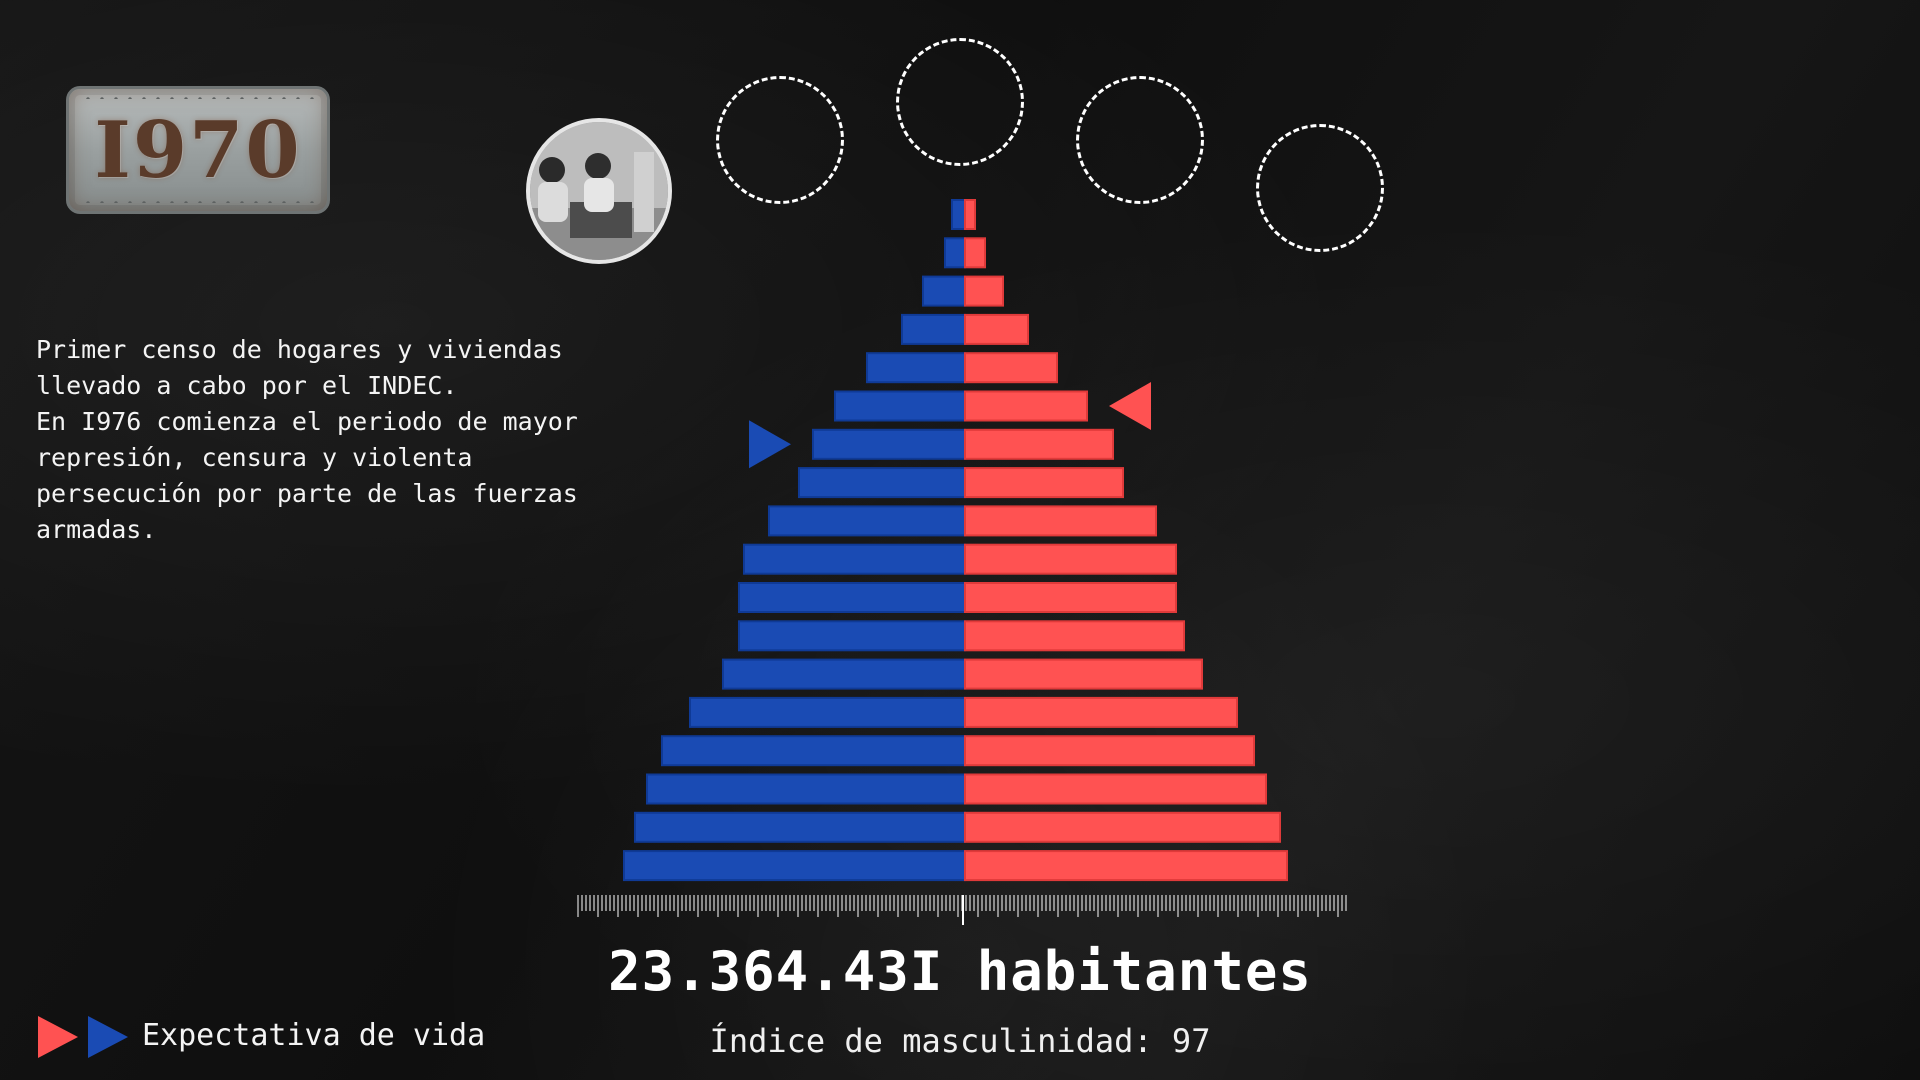 Image resolution: width=1920 pixels, height=1080 pixels. Describe the element at coordinates (108, 1037) in the screenshot. I see `legend-male-arrow-icon` at that location.